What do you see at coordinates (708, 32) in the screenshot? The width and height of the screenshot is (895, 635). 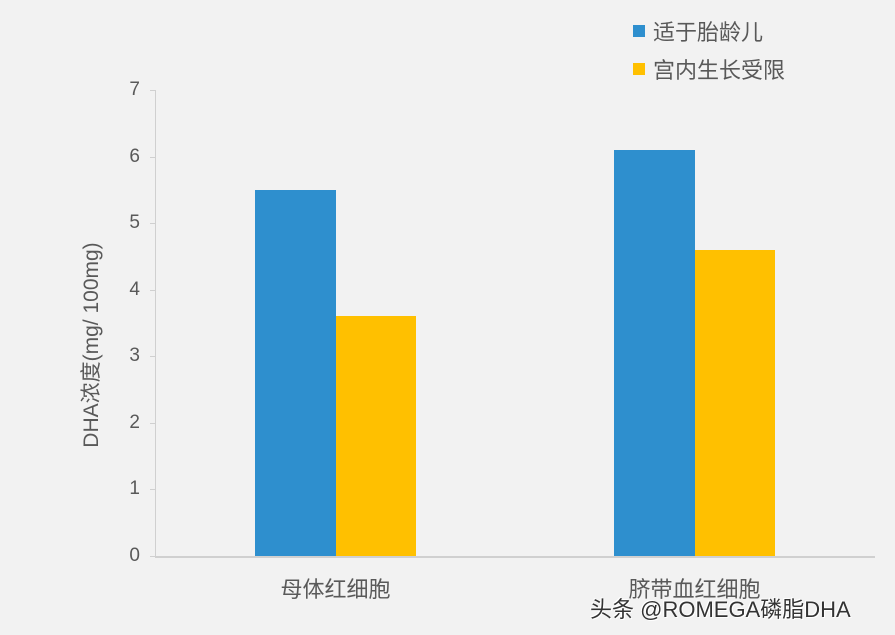 I see `legend-label: 适于胎龄儿` at bounding box center [708, 32].